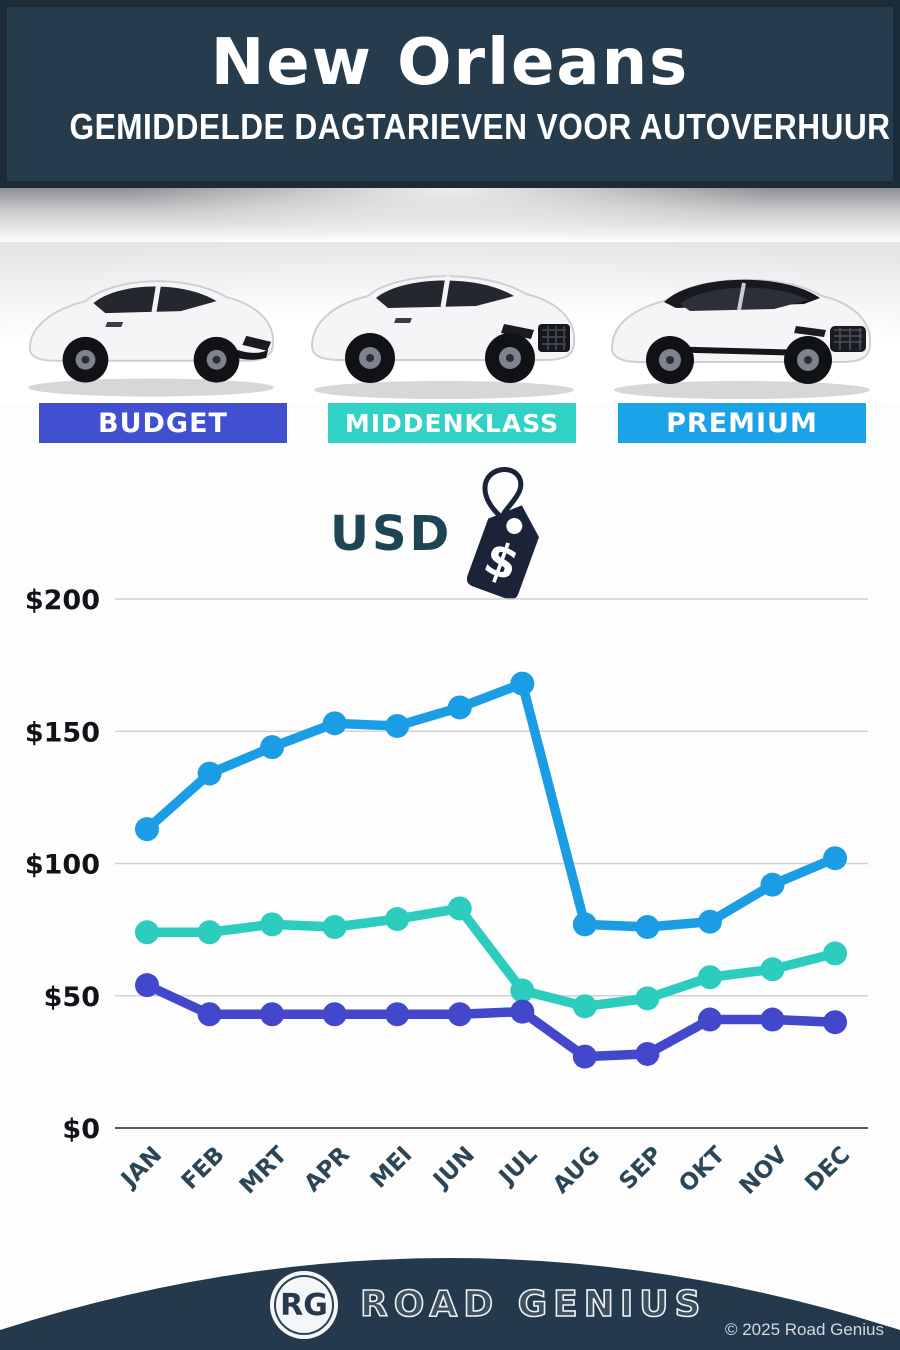 The width and height of the screenshot is (900, 1350). Describe the element at coordinates (459, 707) in the screenshot. I see `data-point-premium-jun` at that location.